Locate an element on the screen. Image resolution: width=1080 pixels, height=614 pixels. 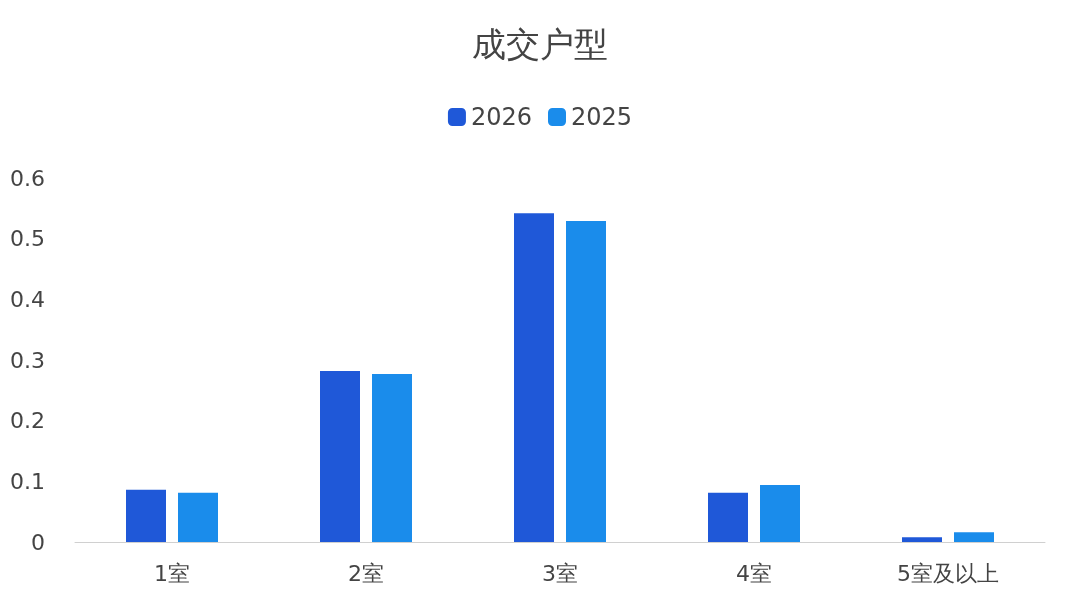
y-tick-label: 0.1 is located at coordinates (27, 481).